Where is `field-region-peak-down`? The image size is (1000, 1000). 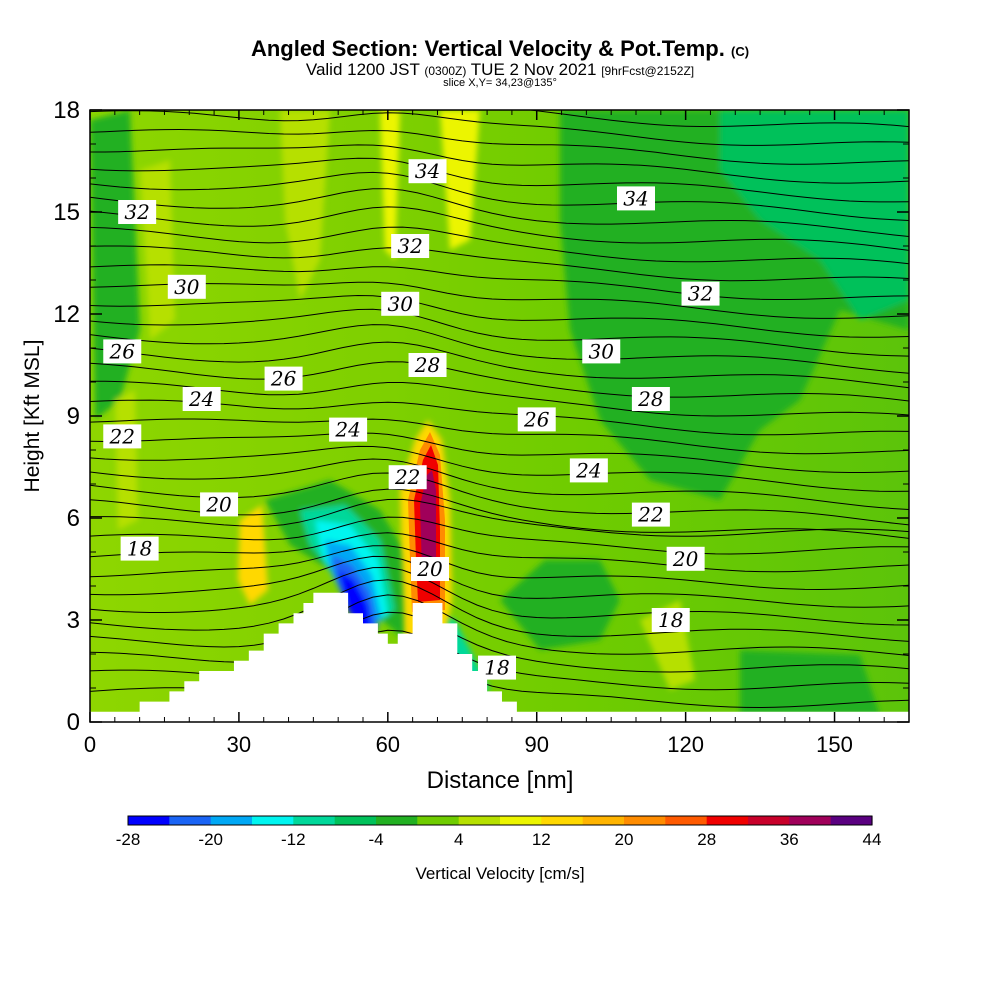 field-region-peak-down is located at coordinates (355, 601).